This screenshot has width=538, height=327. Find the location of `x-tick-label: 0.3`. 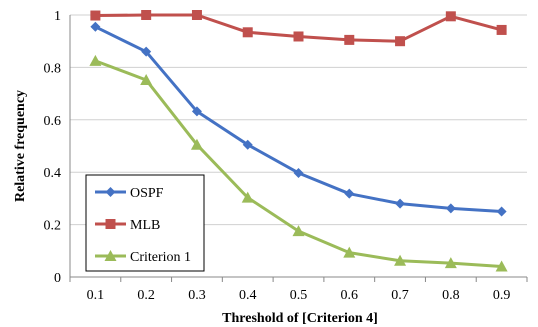

x-tick-label: 0.3 is located at coordinates (197, 295).